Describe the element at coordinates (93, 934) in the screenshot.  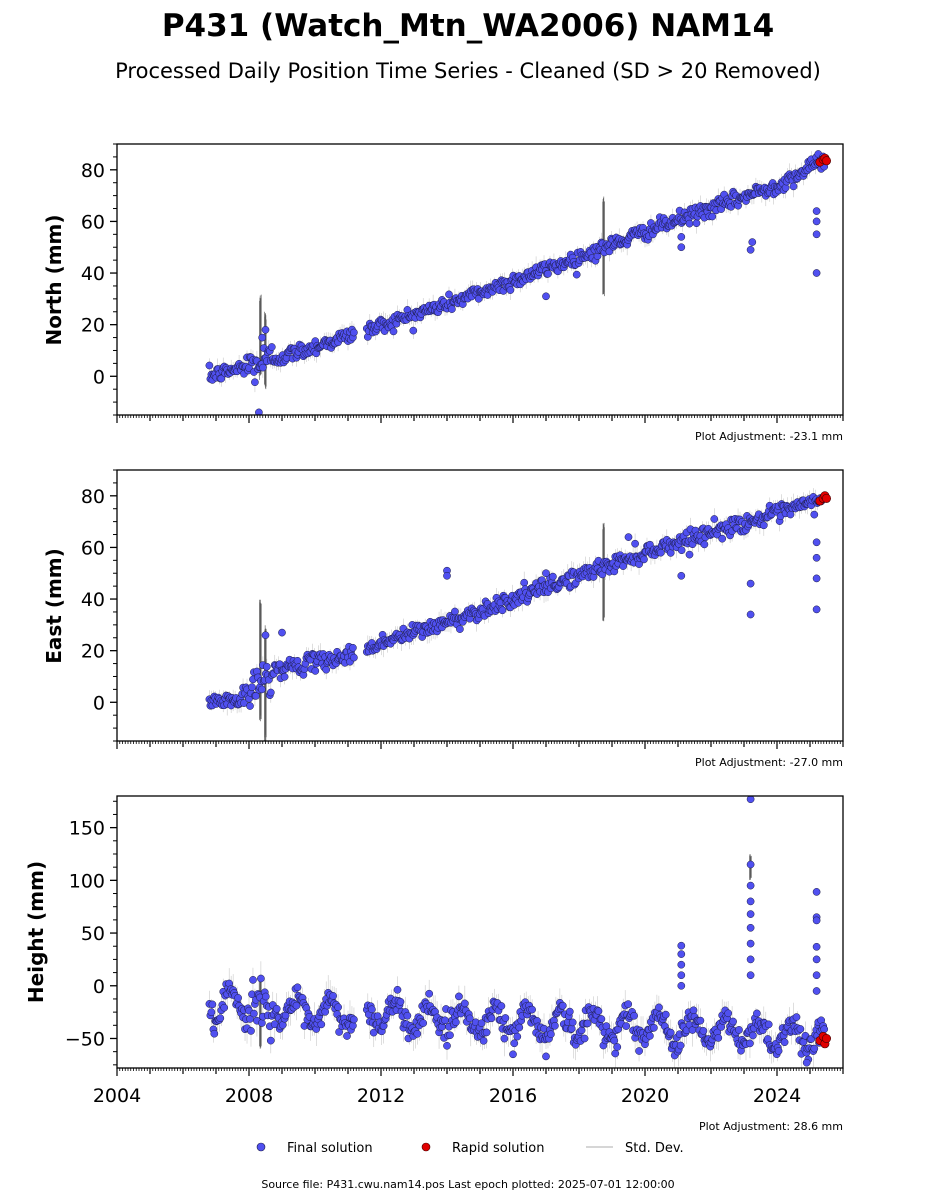
I see `height-y-tick-label: 50` at that location.